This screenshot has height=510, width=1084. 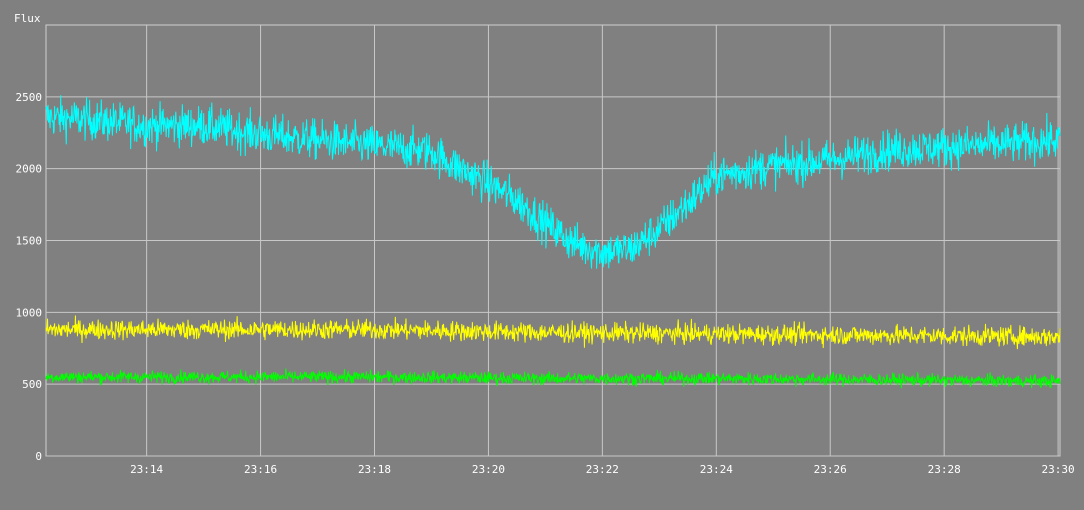 I want to click on y-tick-label: 0, so click(x=38, y=456).